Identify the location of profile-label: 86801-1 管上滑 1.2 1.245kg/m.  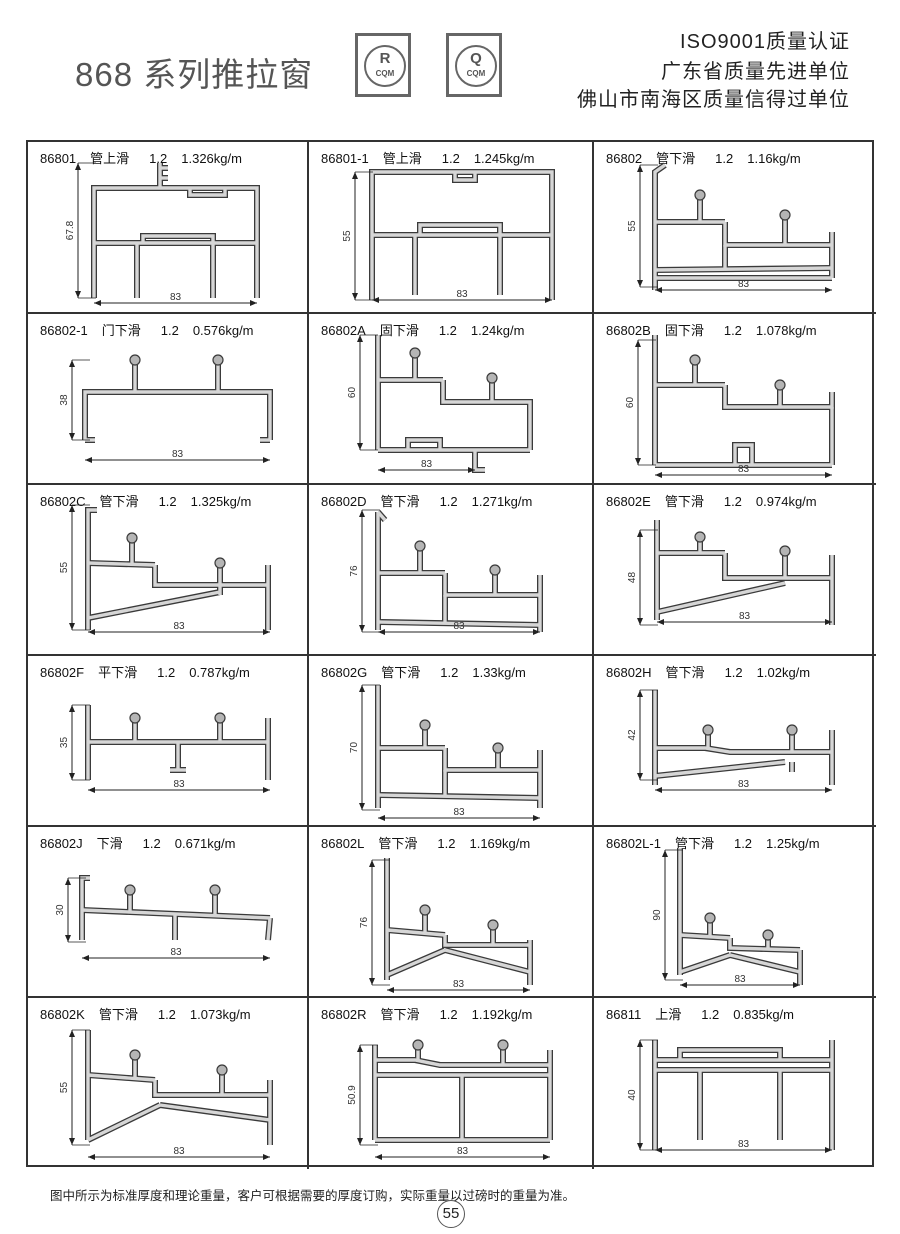
(435, 157).